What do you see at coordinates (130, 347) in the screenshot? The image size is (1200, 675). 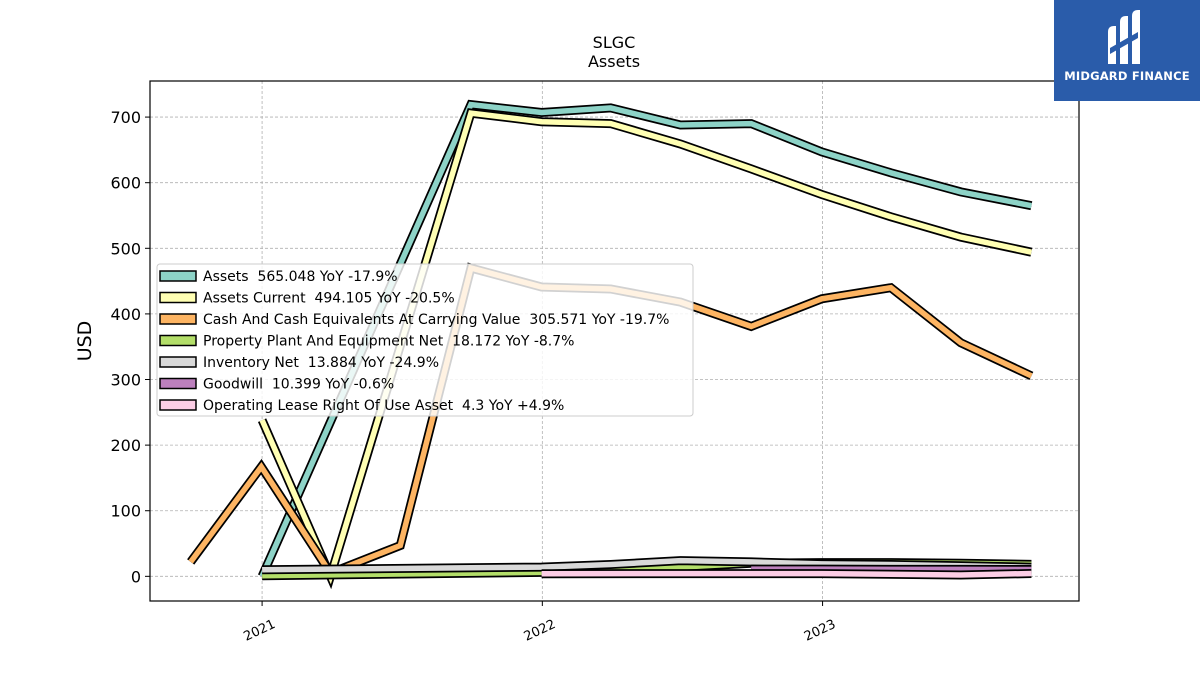 I see `y-axis: 0 100 200 300 400 500 600 700` at bounding box center [130, 347].